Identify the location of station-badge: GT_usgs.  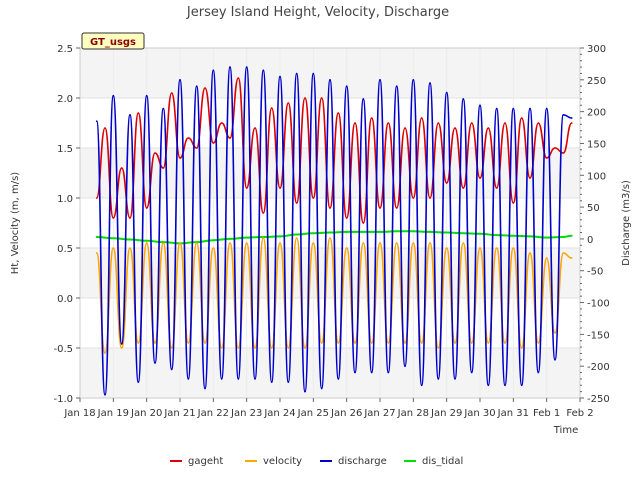
(113, 41).